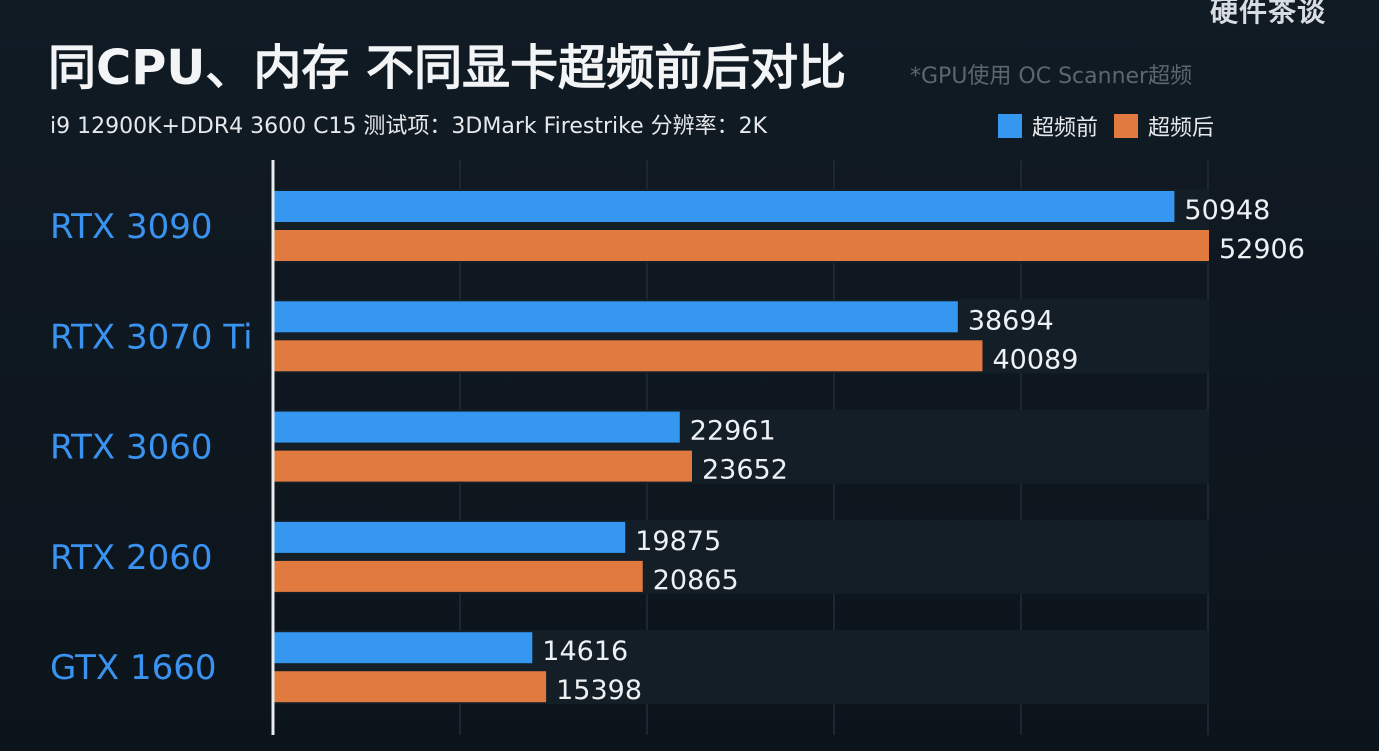 This screenshot has height=751, width=1379. Describe the element at coordinates (733, 431) in the screenshot. I see `data-label: 22961` at that location.